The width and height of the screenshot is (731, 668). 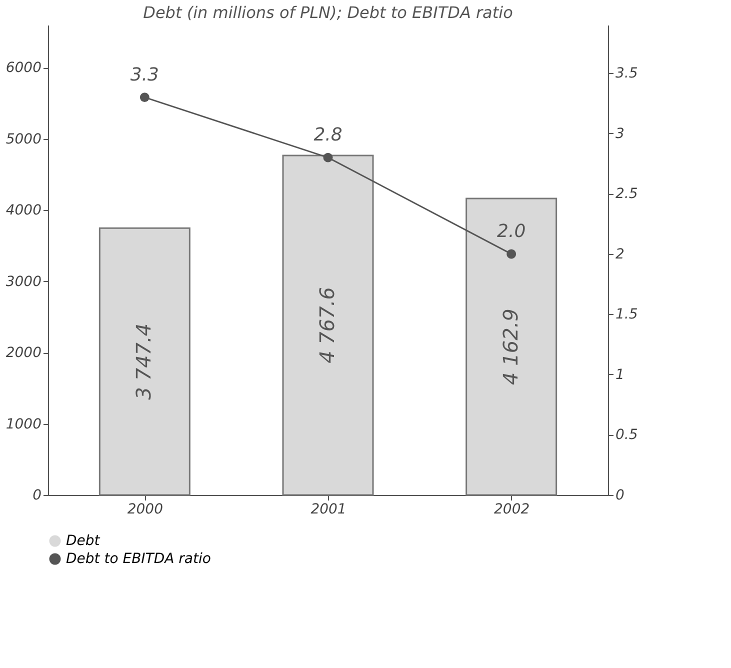 I want to click on data-label: 4 162.9, so click(x=510, y=346).